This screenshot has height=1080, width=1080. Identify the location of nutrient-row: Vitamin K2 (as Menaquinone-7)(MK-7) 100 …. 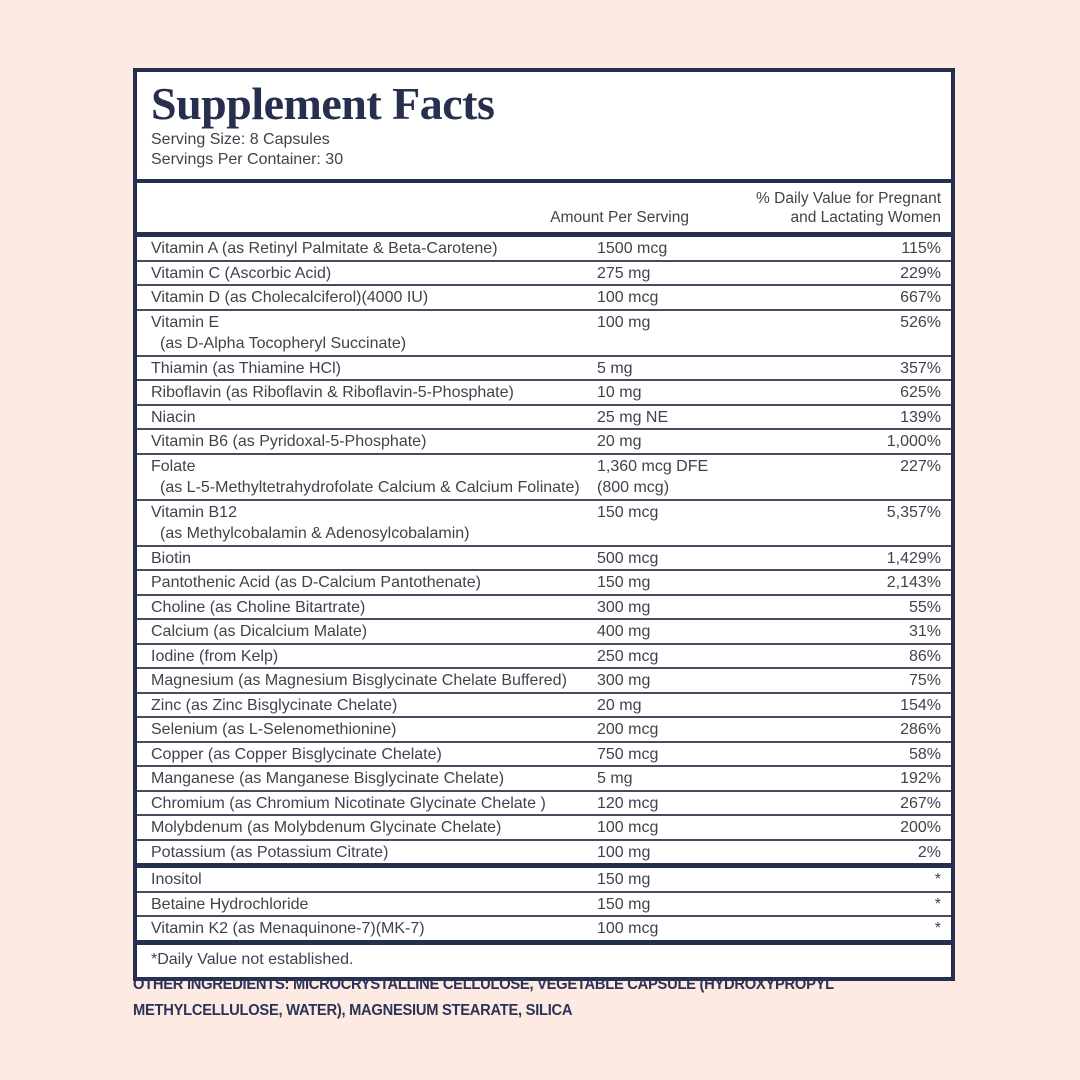
(544, 928).